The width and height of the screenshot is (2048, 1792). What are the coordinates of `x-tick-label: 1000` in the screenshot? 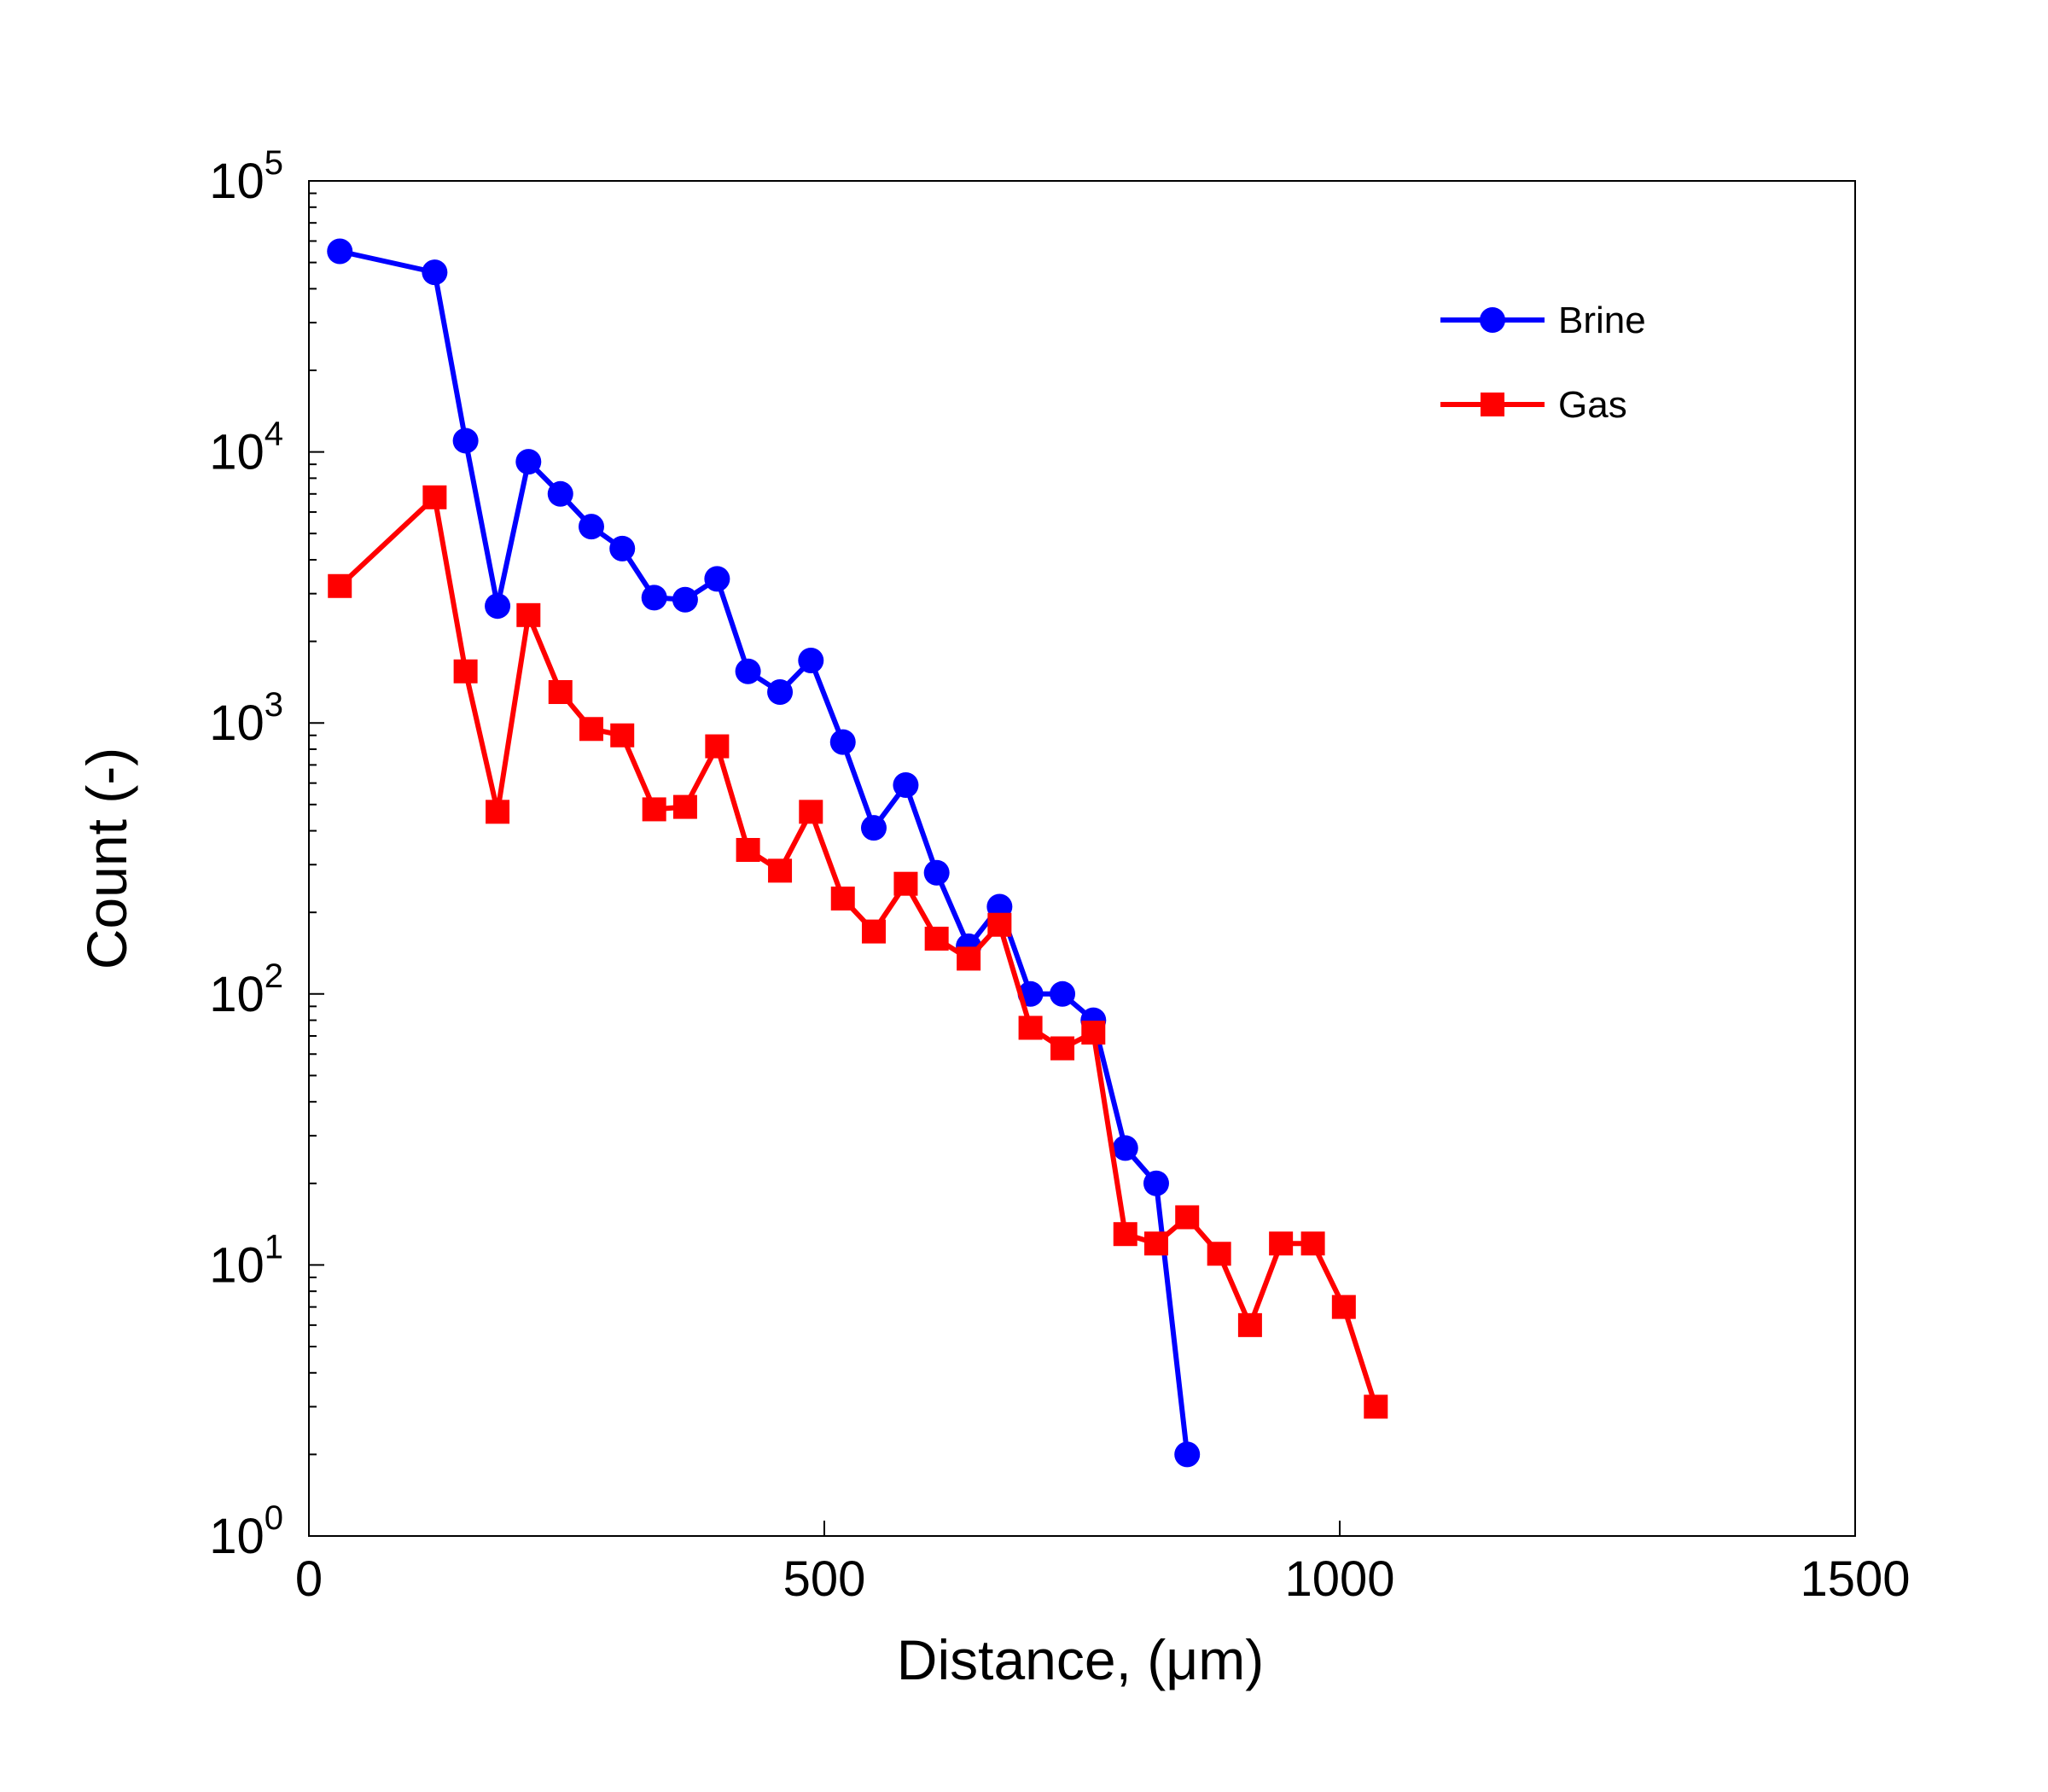 It's located at (1339, 1579).